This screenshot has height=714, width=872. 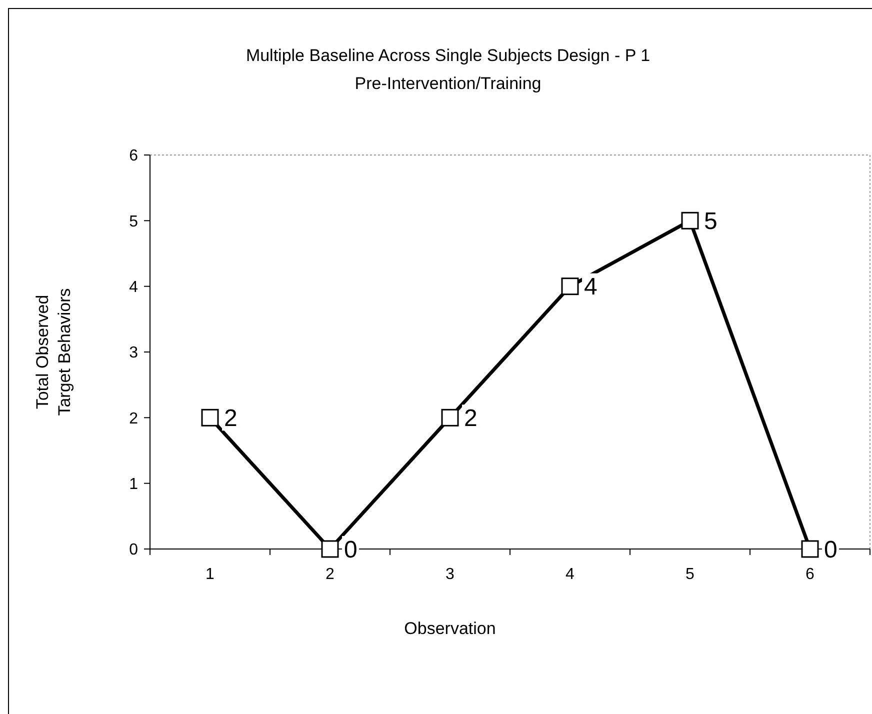 I want to click on y-tick-label: 1, so click(x=133, y=484).